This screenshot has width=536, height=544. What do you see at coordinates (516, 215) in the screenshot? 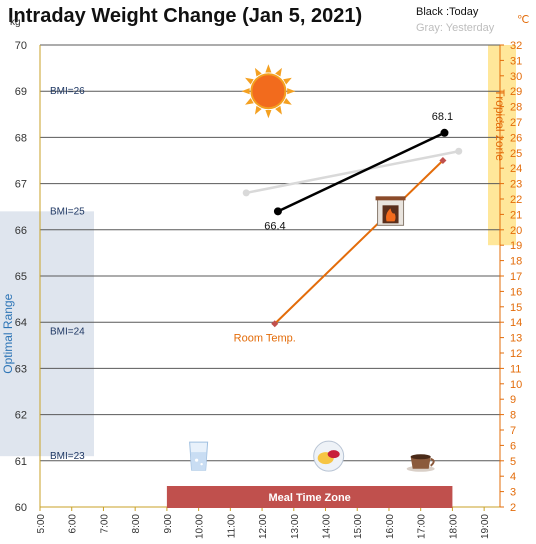
I see `y-right-tick-label: 21` at bounding box center [516, 215].